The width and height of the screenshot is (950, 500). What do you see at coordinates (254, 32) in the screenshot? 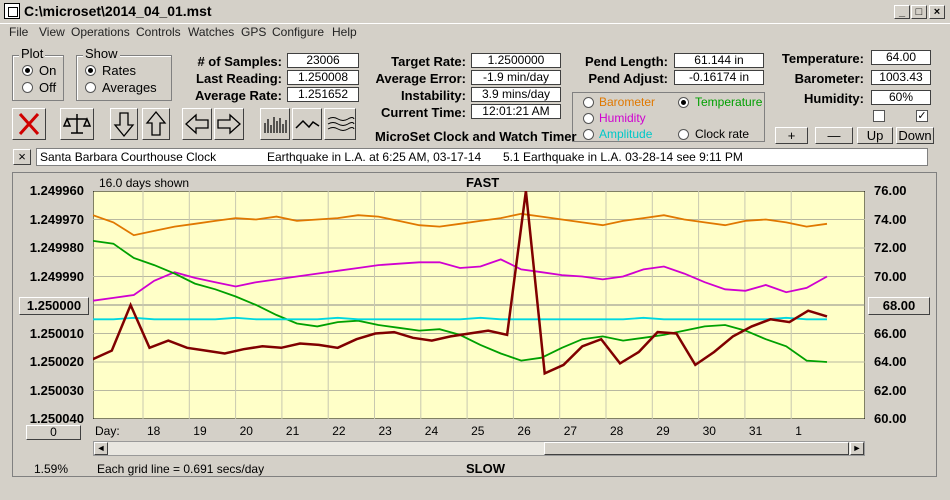
I see `menu-gps: GPS` at bounding box center [254, 32].